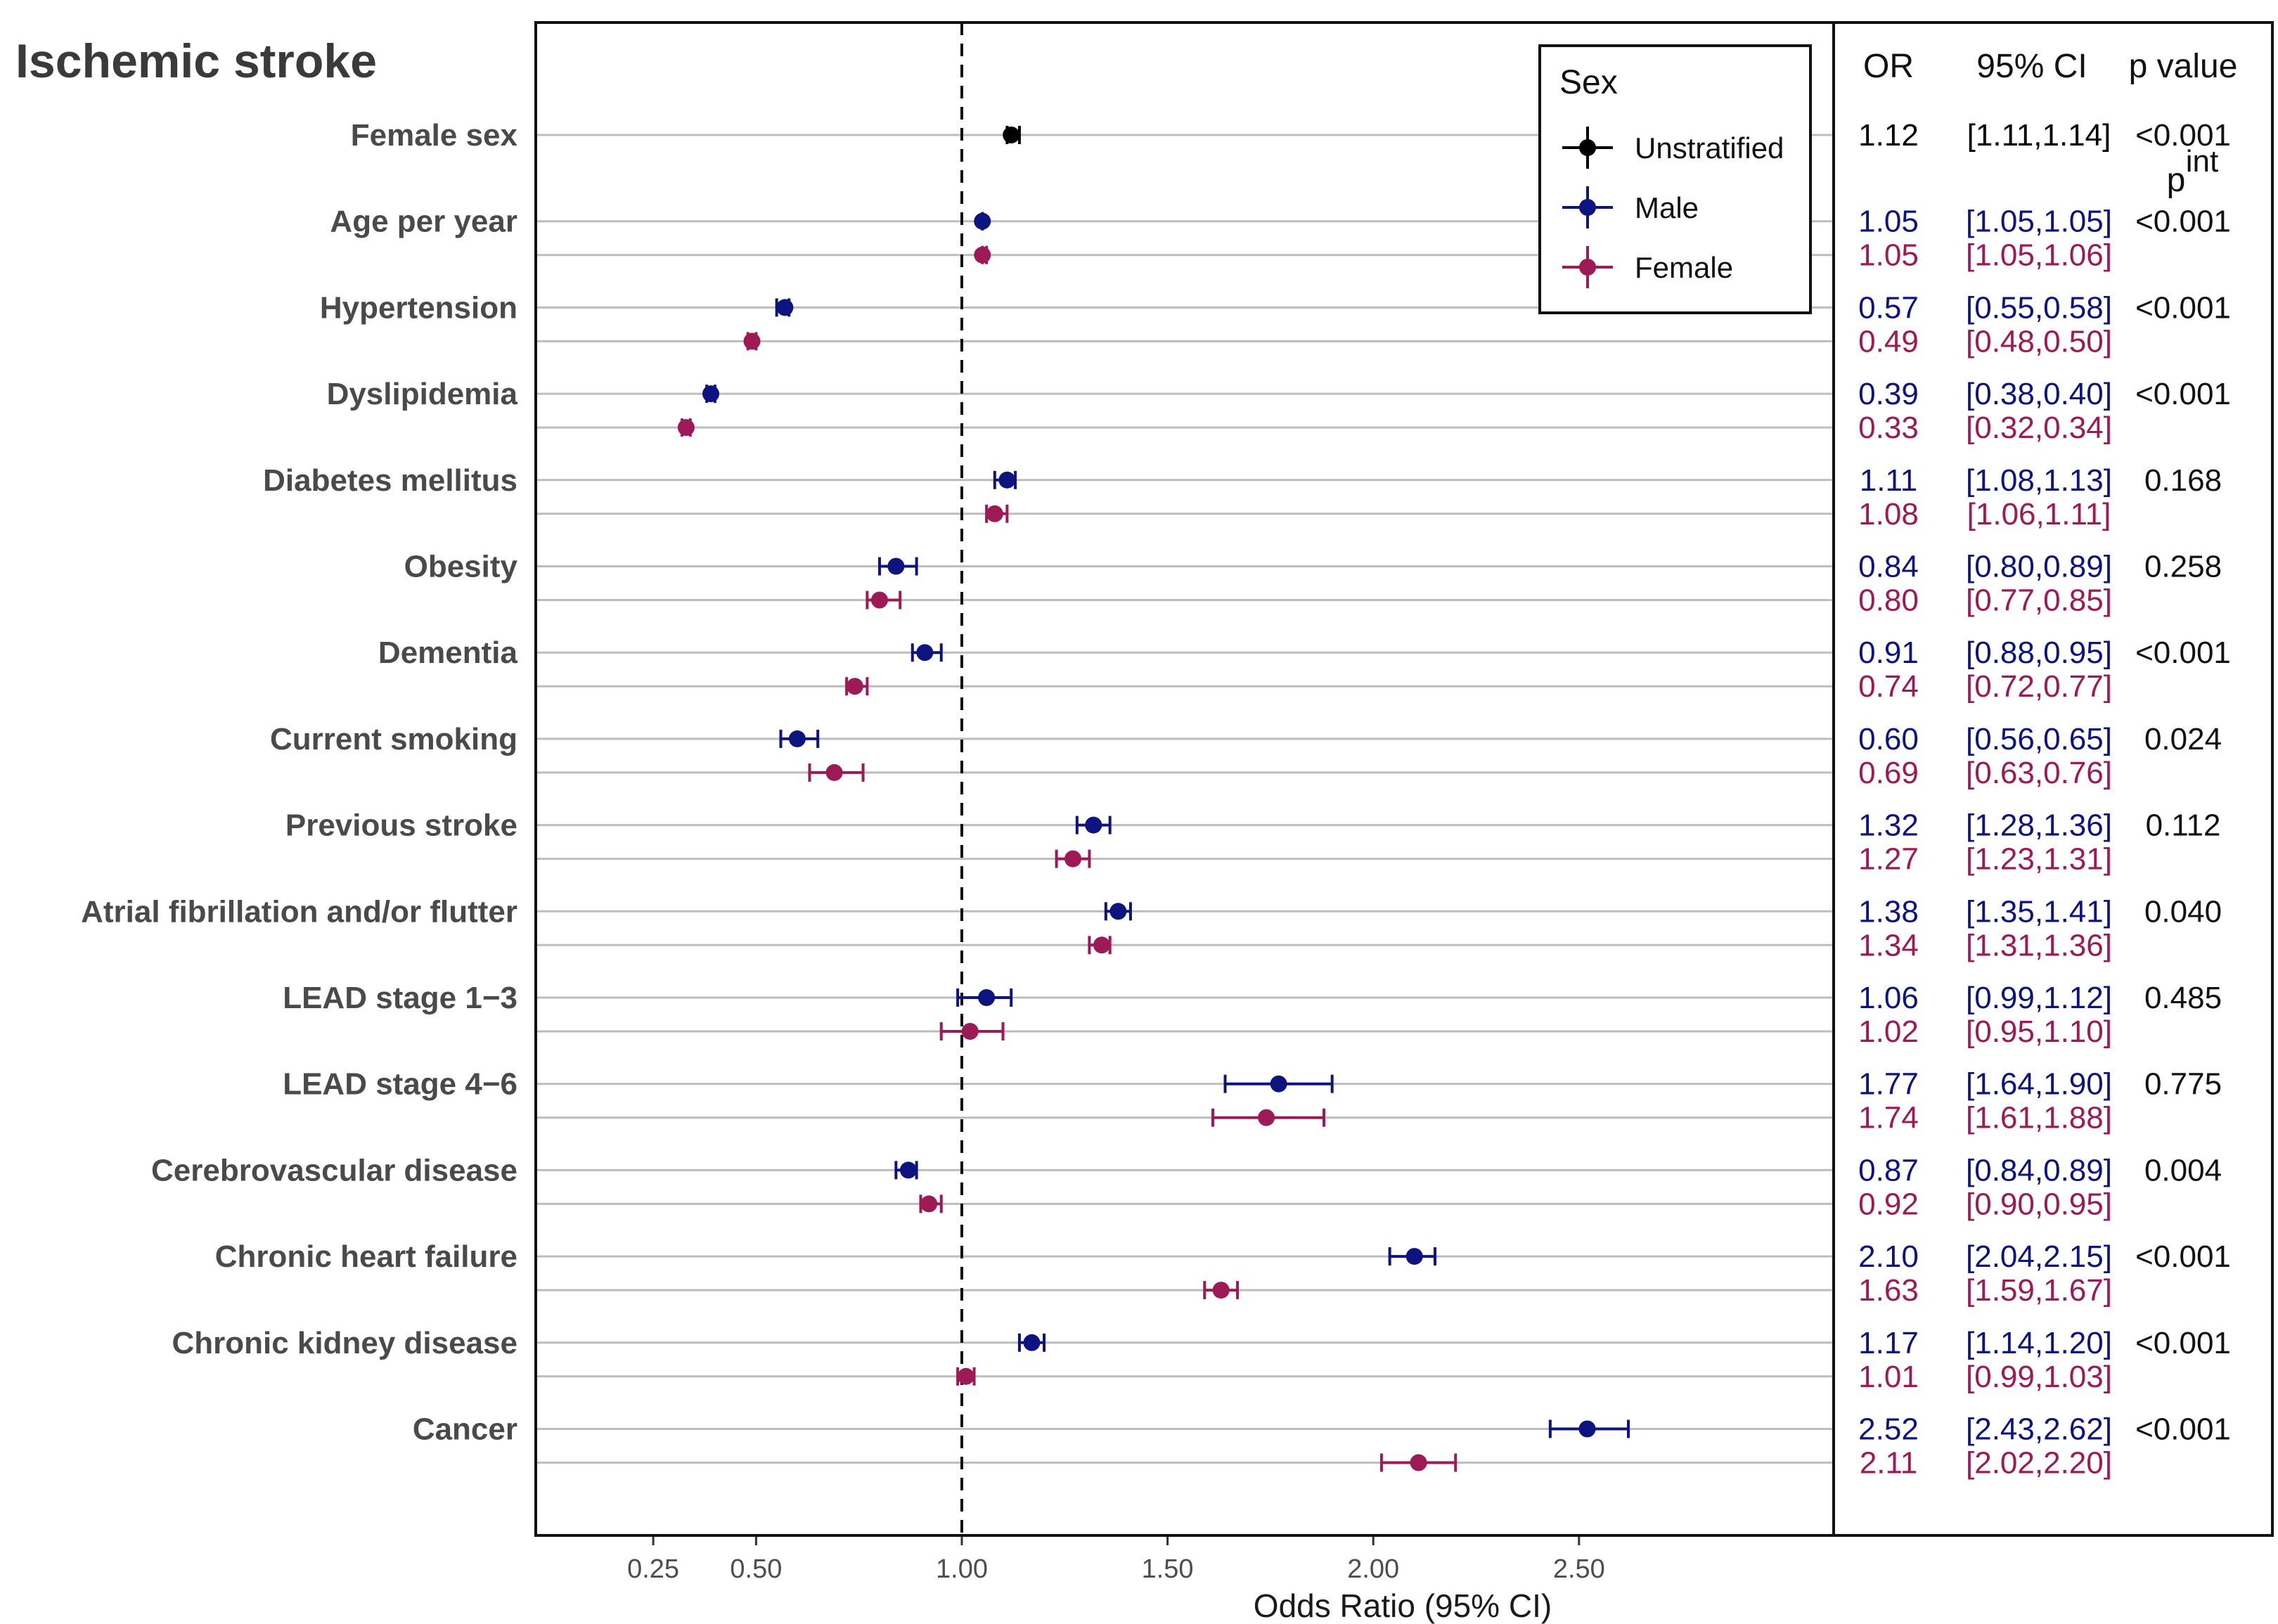  Describe the element at coordinates (2039, 1204) in the screenshot. I see `ci-cell: [0.90,0.95]` at that location.